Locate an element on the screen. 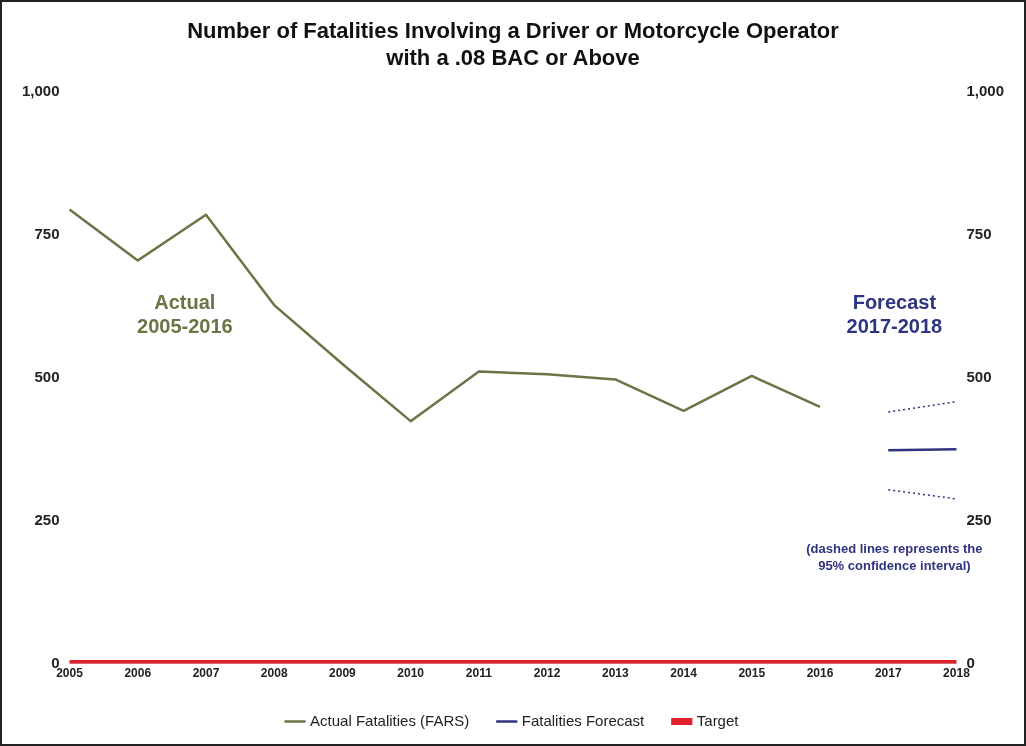 The height and width of the screenshot is (746, 1026). x-tick-label: 2014 is located at coordinates (684, 673).